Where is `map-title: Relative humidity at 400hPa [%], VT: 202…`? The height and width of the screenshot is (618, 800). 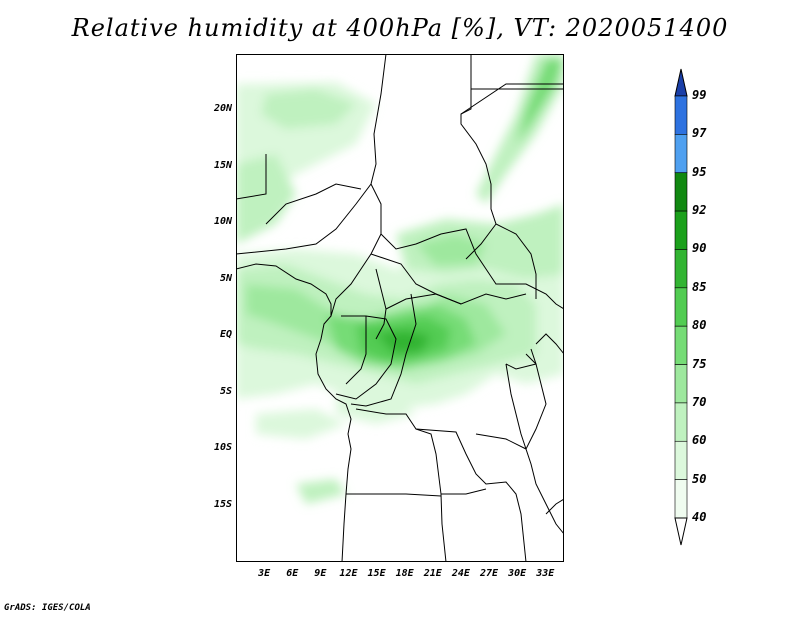 map-title: Relative humidity at 400hPa [%], VT: 202… is located at coordinates (400, 28).